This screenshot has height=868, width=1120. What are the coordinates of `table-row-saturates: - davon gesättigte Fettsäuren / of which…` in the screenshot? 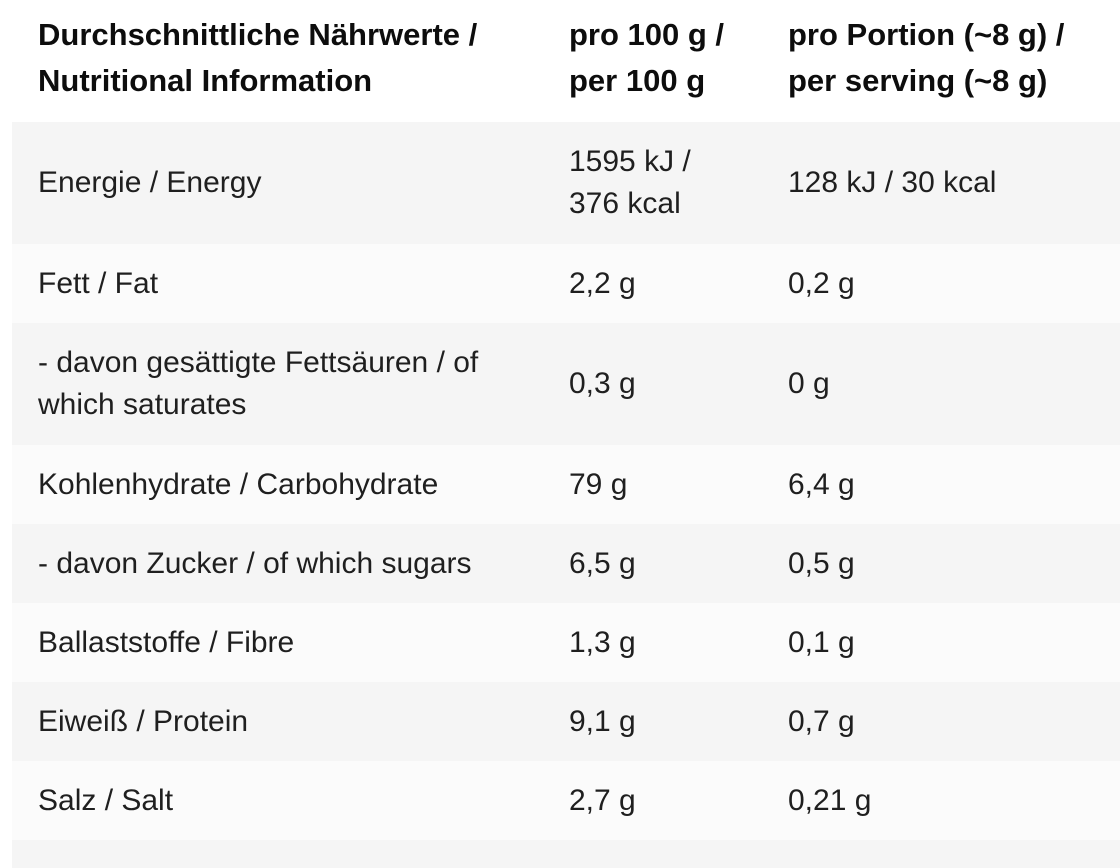 It's located at (566, 384).